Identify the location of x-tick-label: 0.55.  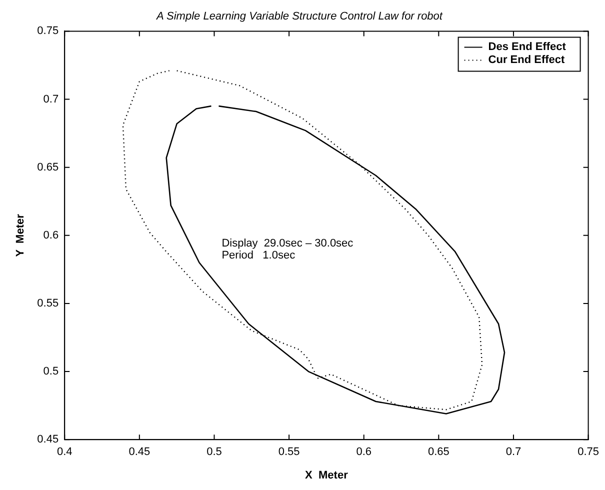
(289, 452).